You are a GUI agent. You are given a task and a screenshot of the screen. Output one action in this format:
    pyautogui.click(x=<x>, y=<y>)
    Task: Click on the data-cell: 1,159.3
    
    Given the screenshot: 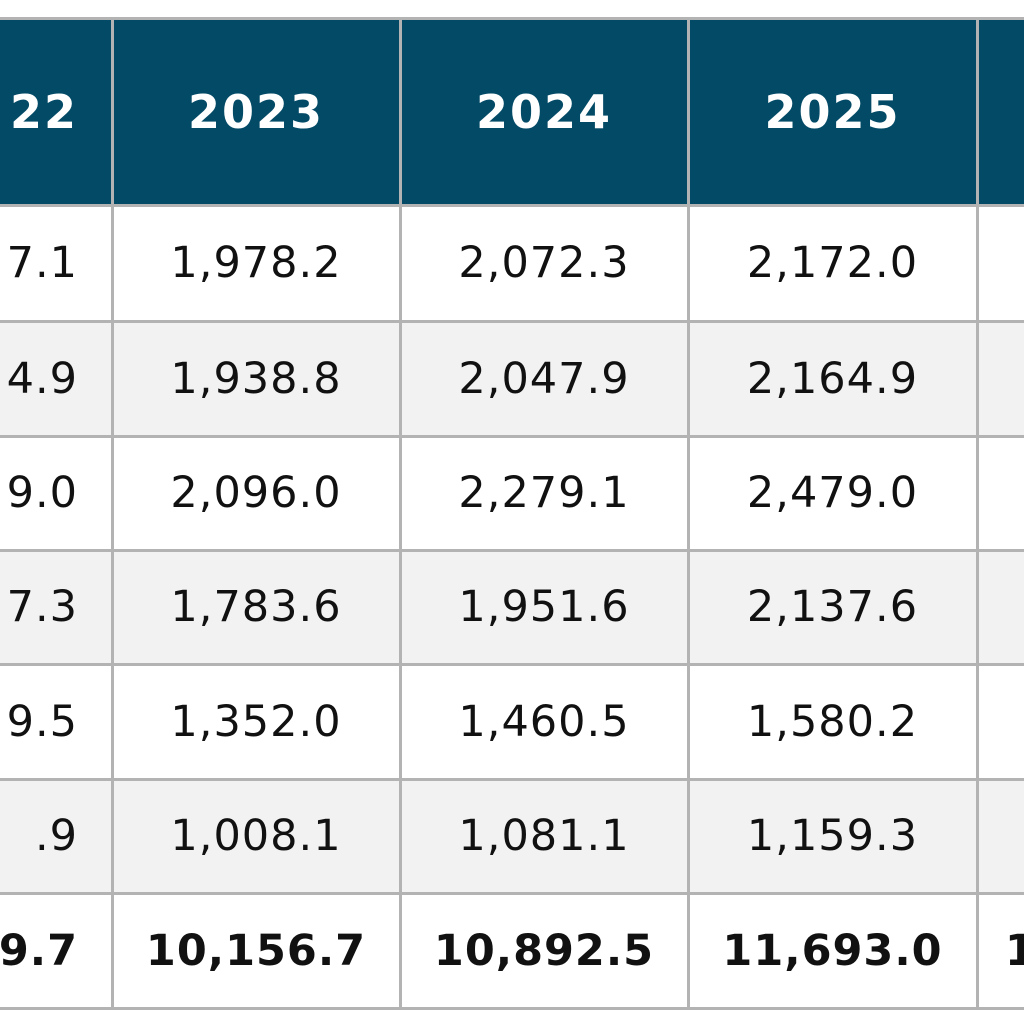 What is the action you would take?
    pyautogui.click(x=832, y=836)
    